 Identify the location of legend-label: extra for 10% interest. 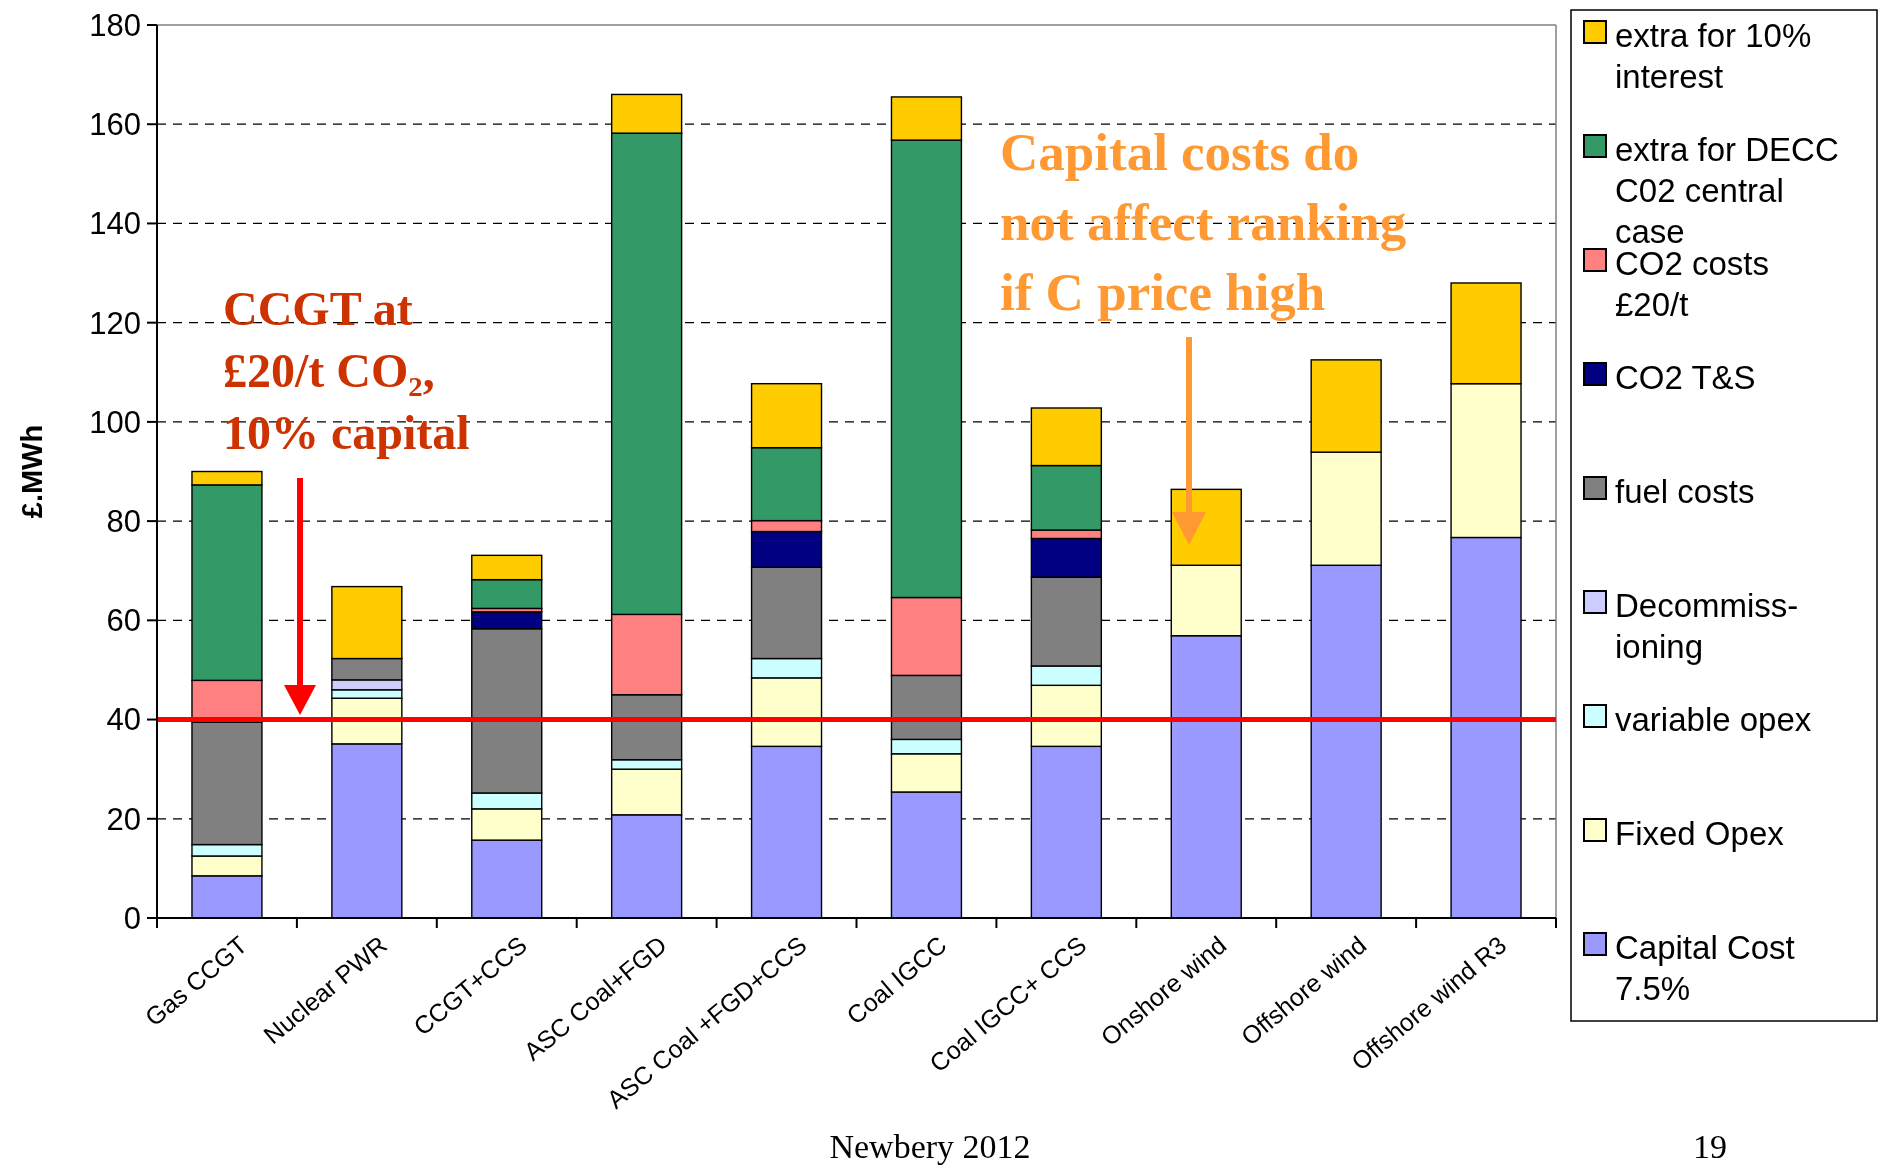
(1713, 55).